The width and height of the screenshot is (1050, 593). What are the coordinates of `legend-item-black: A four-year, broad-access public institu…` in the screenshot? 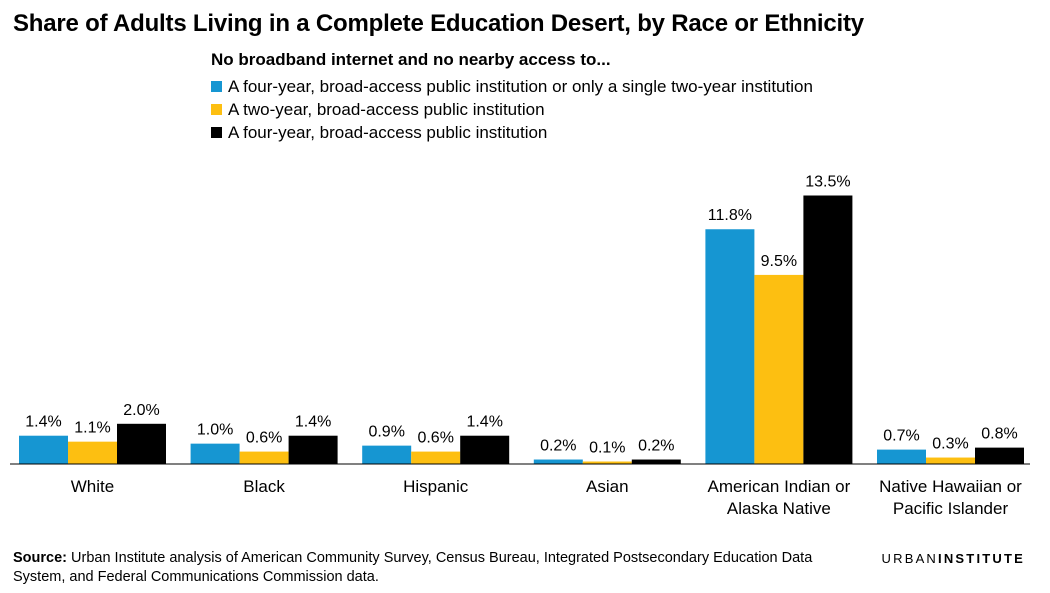 It's located at (512, 132).